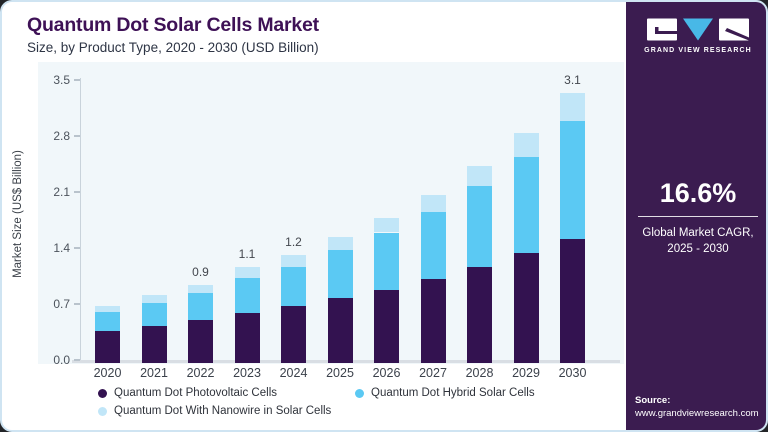 The image size is (768, 432). I want to click on bar-segment-2030-series0, so click(572, 300).